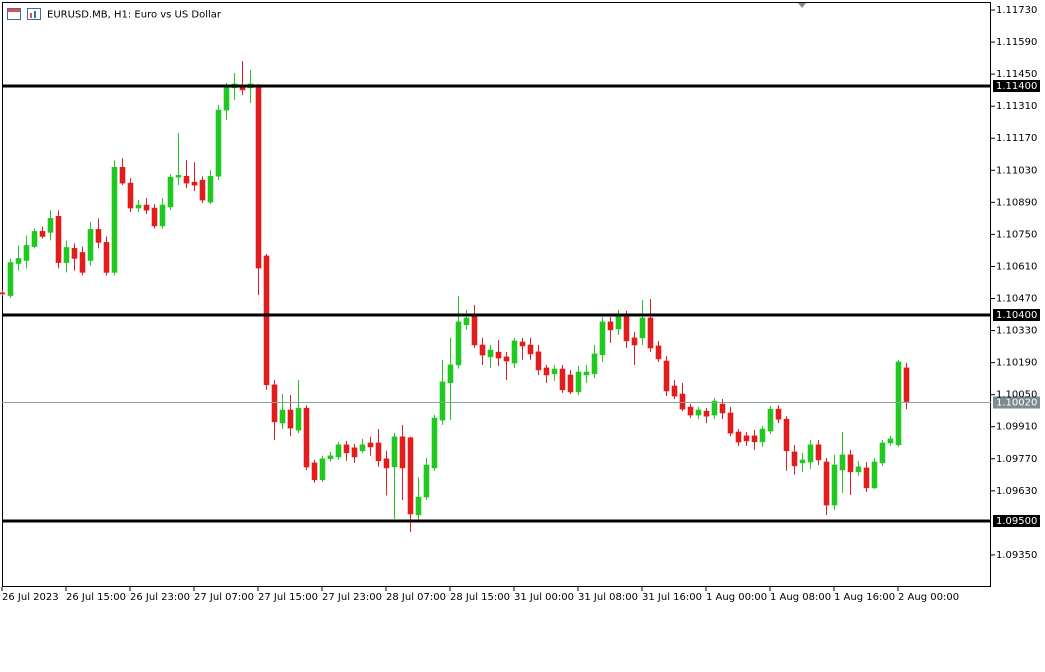 This screenshot has width=1045, height=672. I want to click on y-tick-label: 1.10330, so click(1016, 331).